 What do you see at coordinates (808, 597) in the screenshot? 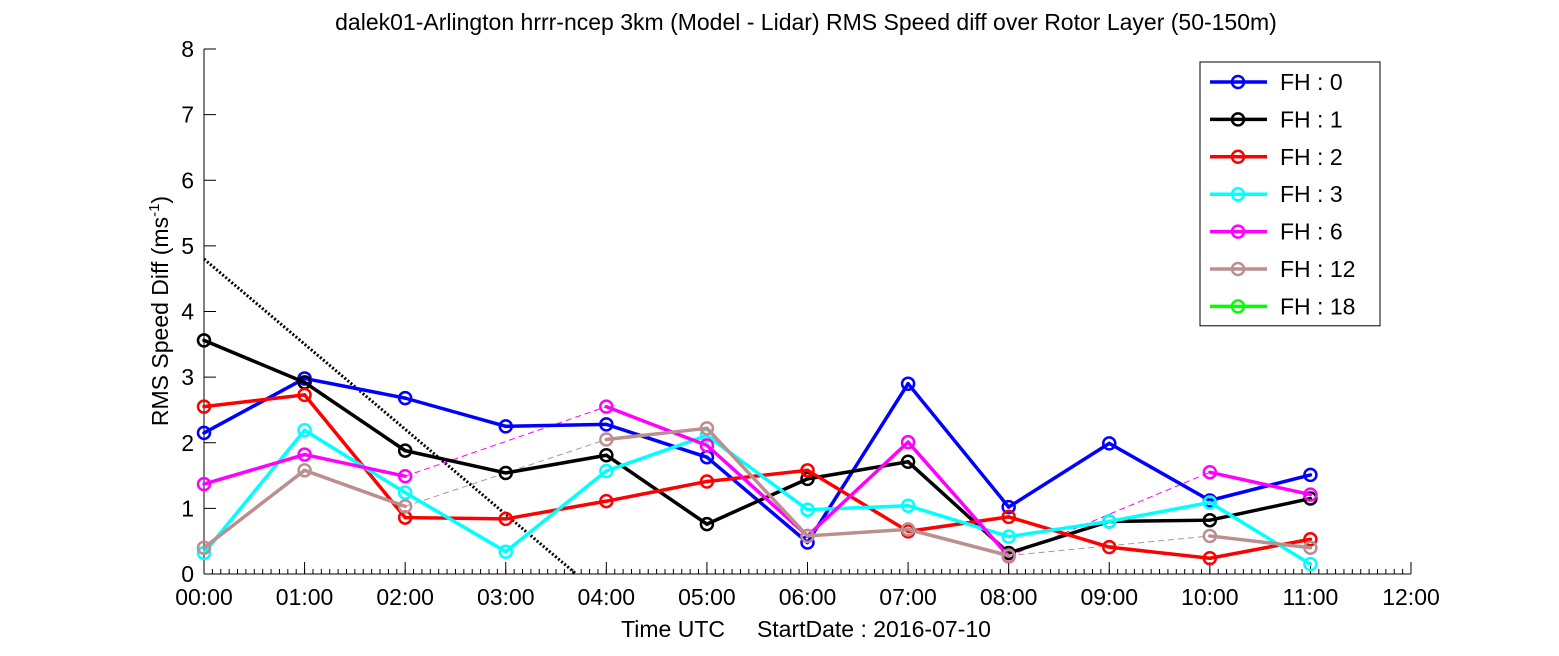
I see `x-tick-label: 06:00` at bounding box center [808, 597].